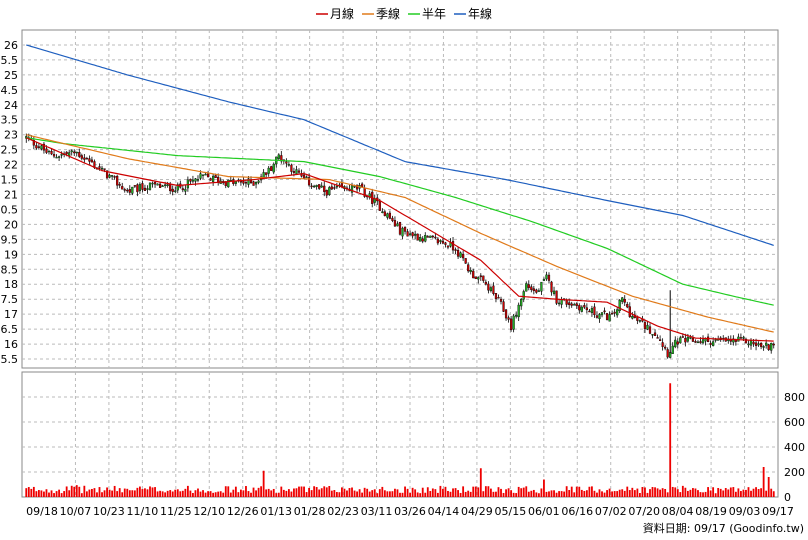 The image size is (808, 540). Describe the element at coordinates (9, 359) in the screenshot. I see `price-tick-label: 15.5` at that location.